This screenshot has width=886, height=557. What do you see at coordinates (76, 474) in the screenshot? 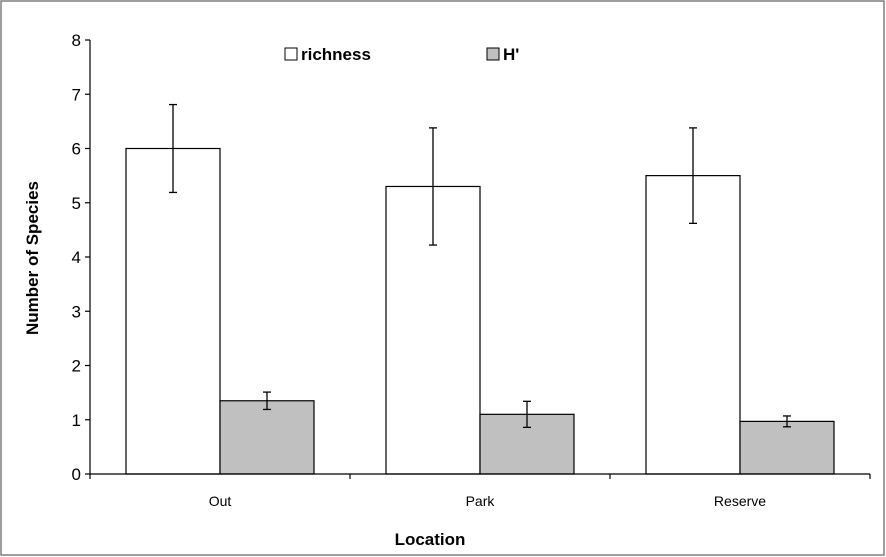
I see `y-tick-label: 0` at bounding box center [76, 474].